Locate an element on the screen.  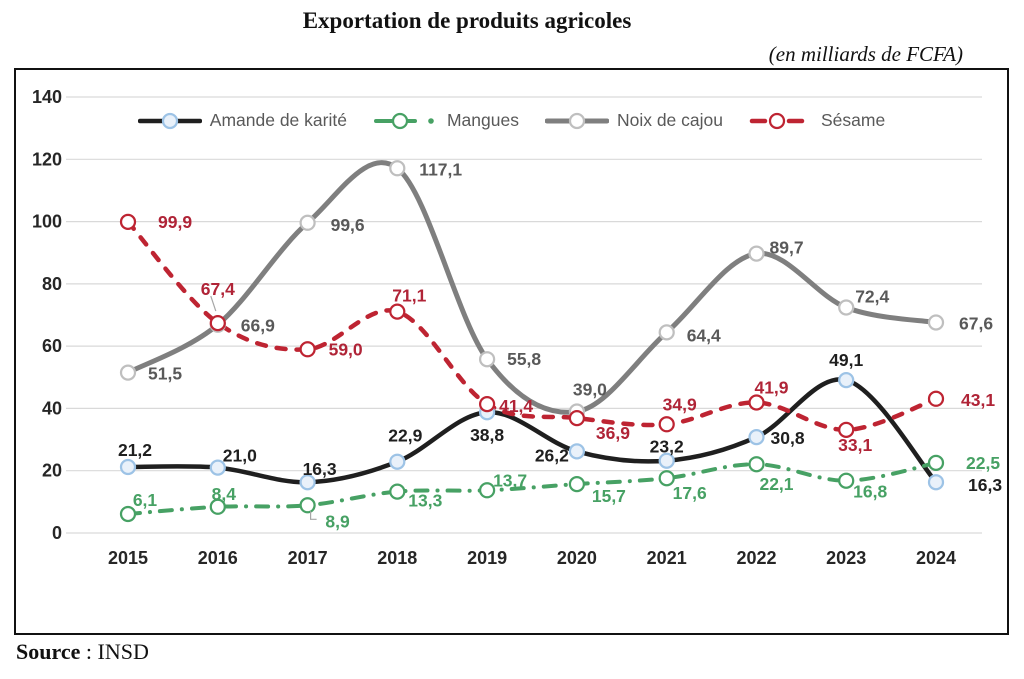
y-axis-tick-label: 80 is located at coordinates (52, 284).